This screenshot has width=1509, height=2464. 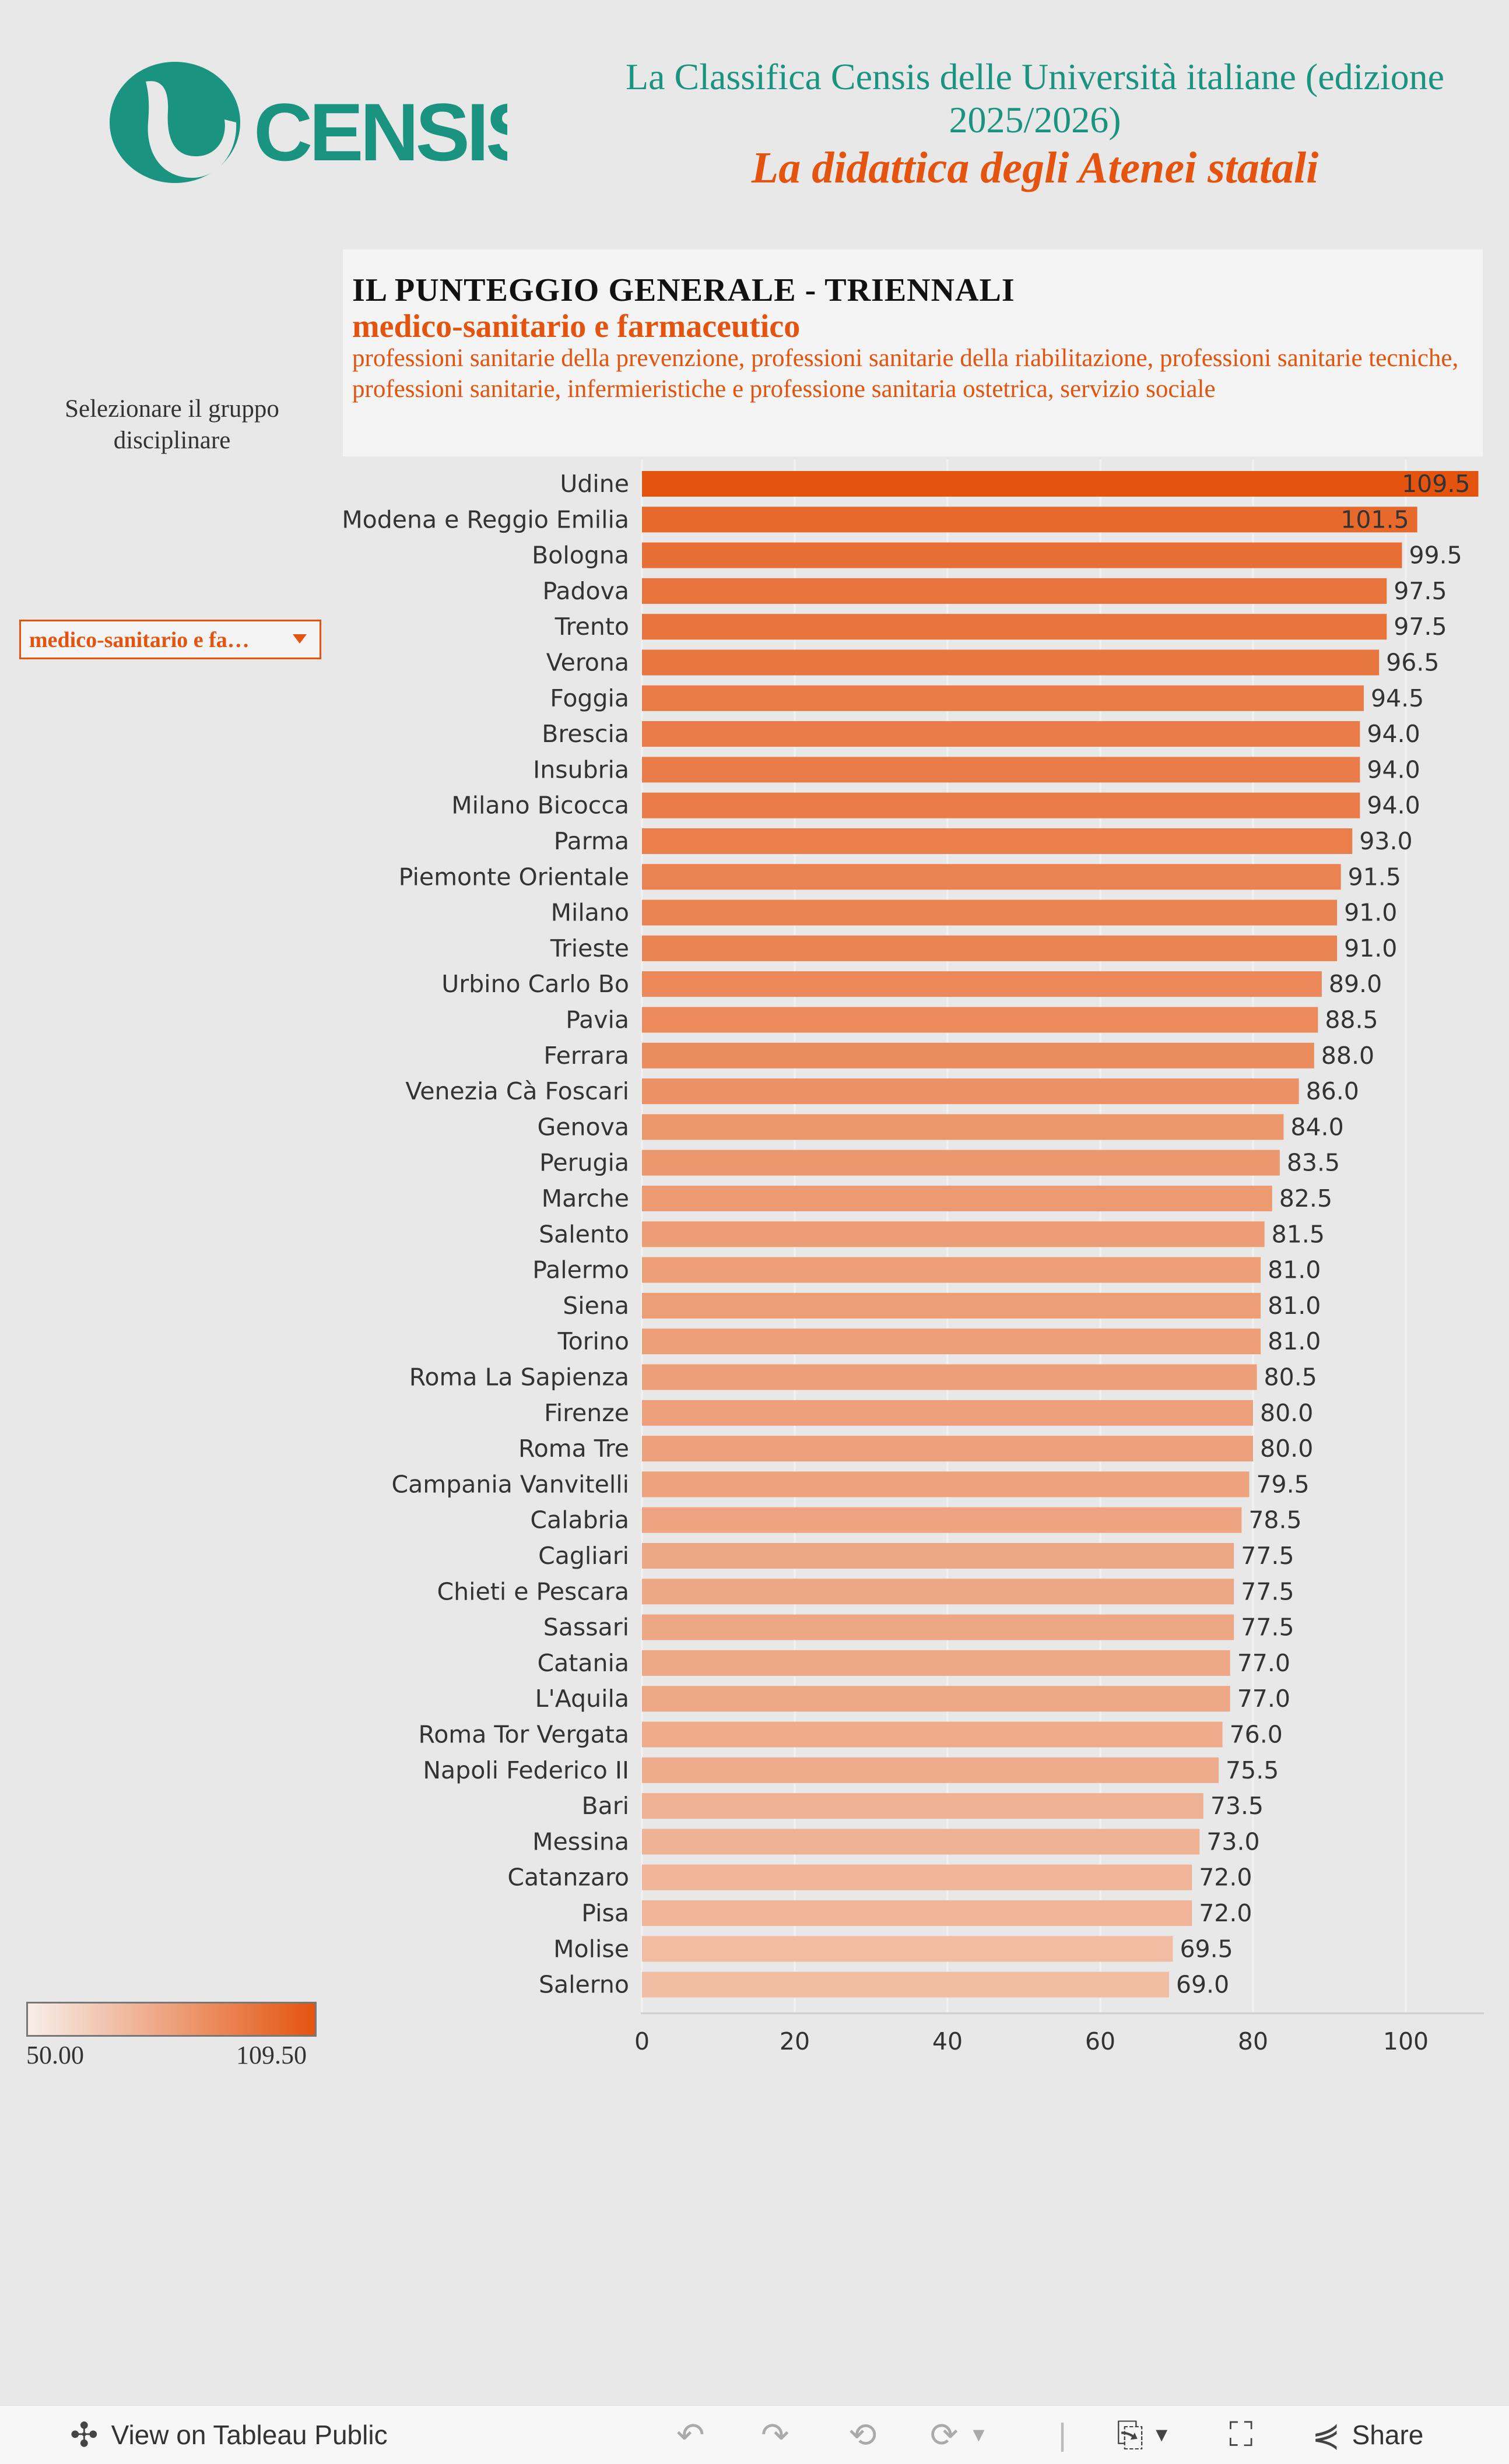 What do you see at coordinates (580, 1270) in the screenshot?
I see `category-label: Palermo` at bounding box center [580, 1270].